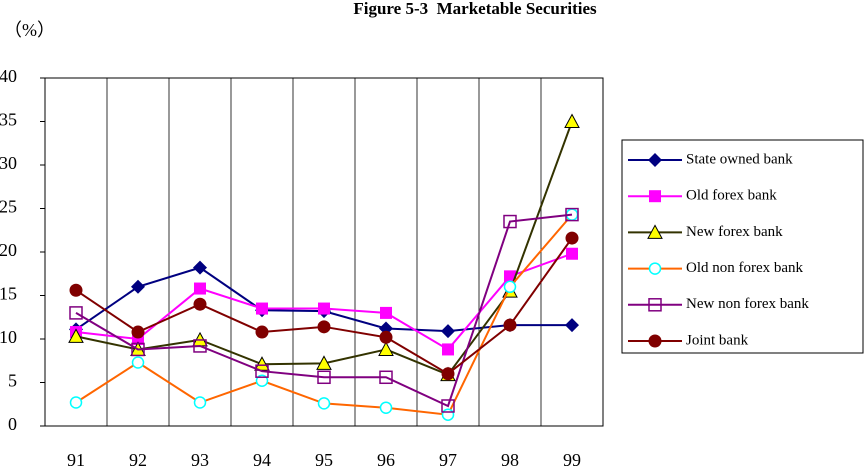 The height and width of the screenshot is (473, 867). What do you see at coordinates (324, 460) in the screenshot?
I see `x-tick-label: 95` at bounding box center [324, 460].